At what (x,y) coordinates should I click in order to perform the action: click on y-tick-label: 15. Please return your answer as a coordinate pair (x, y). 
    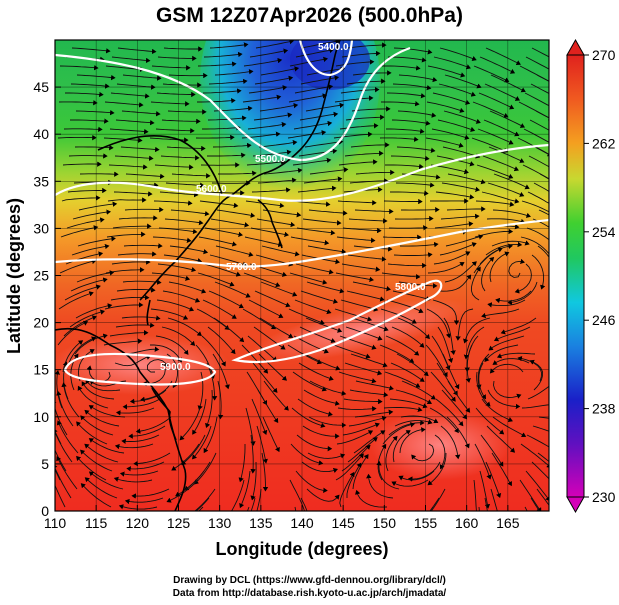
    Looking at the image, I should click on (41, 370).